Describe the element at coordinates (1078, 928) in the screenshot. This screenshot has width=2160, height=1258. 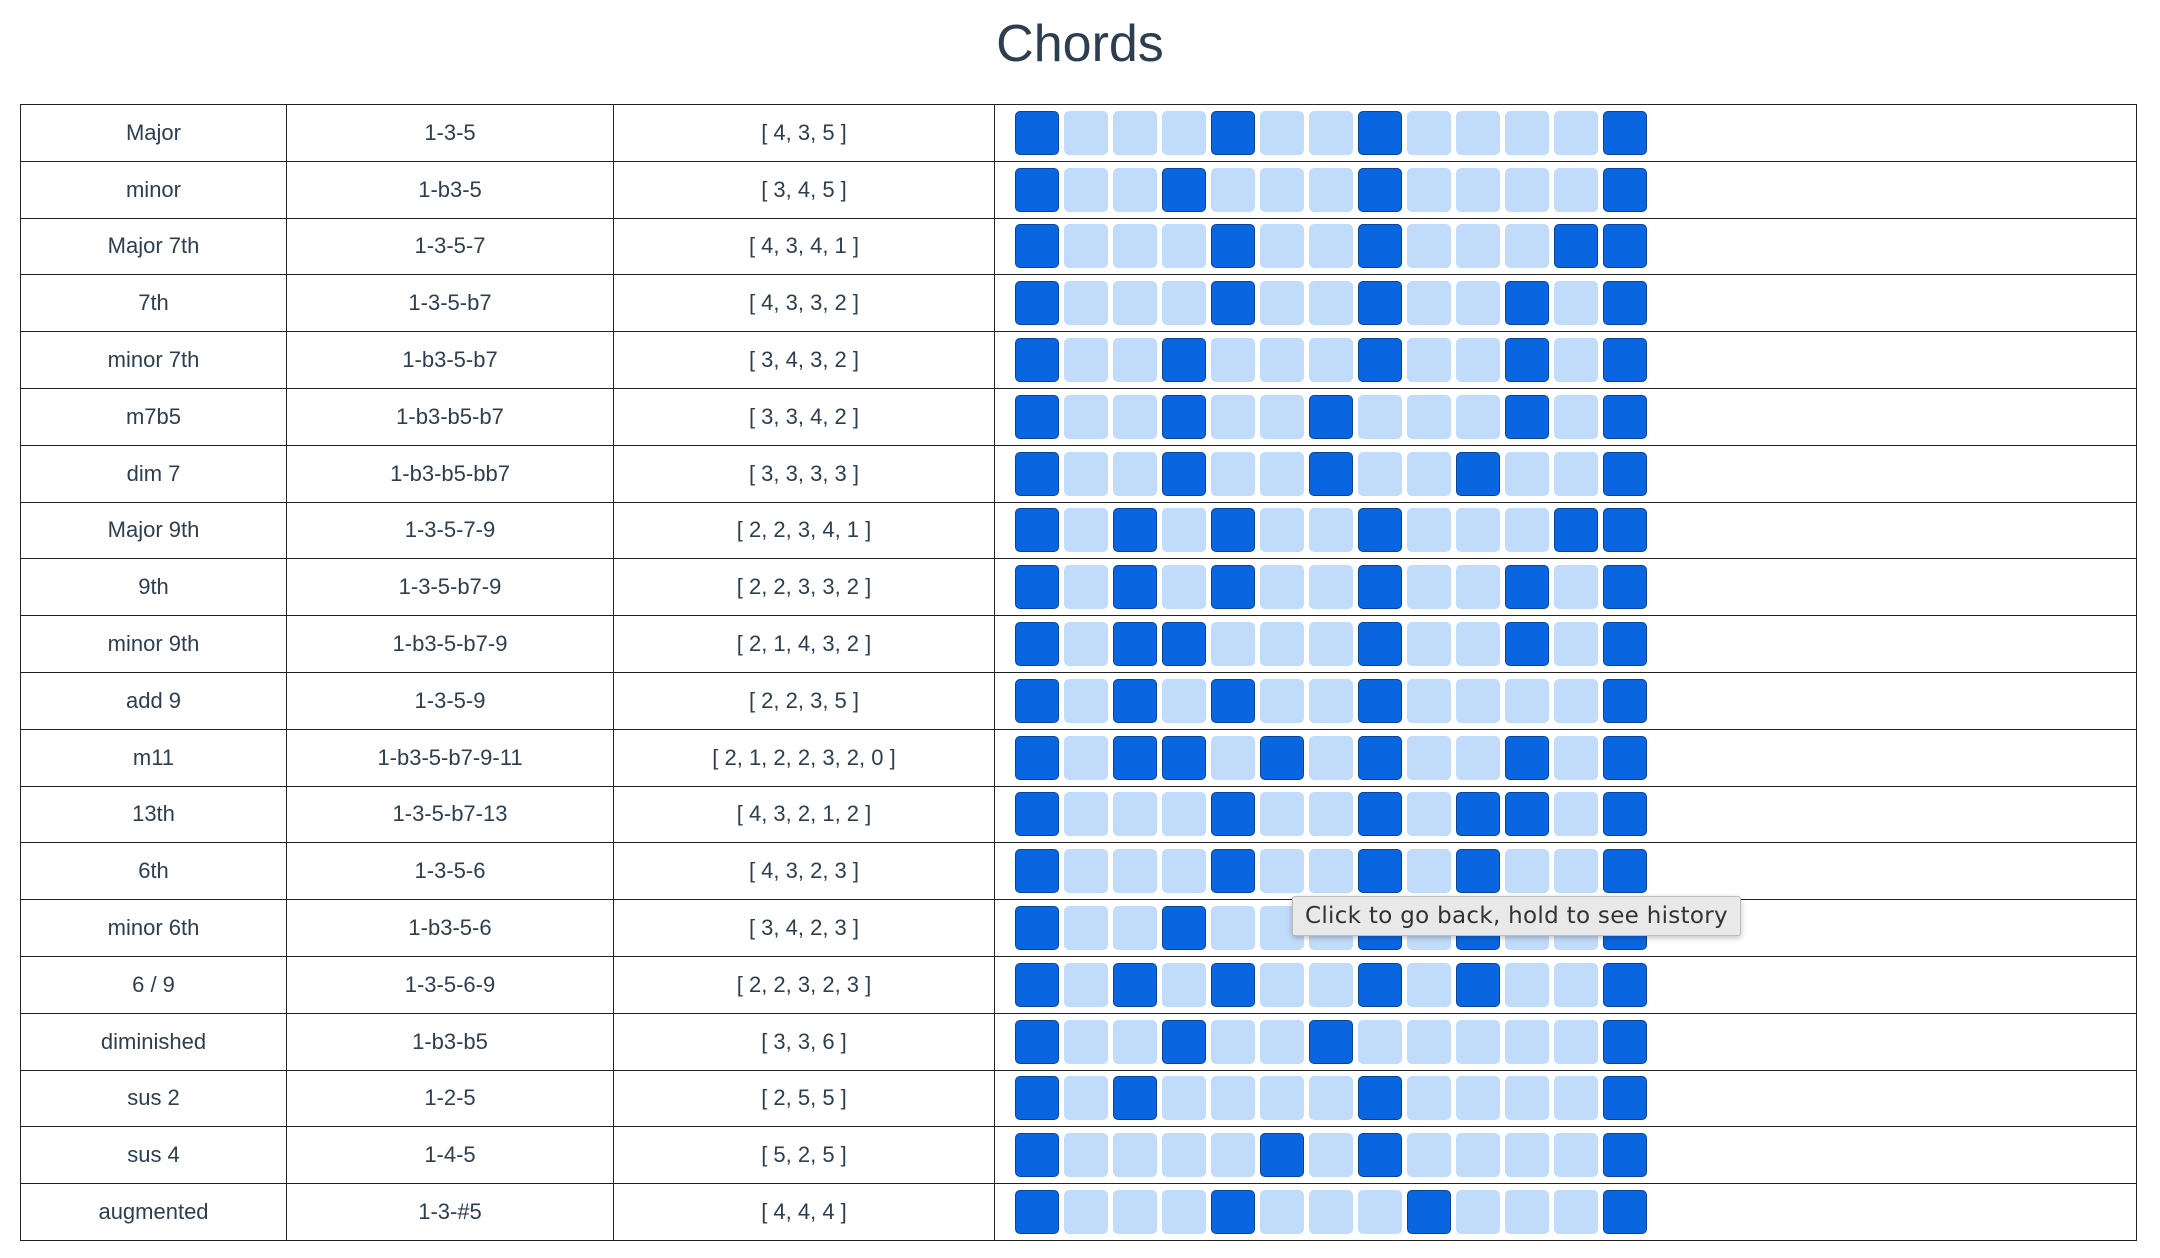
I see `chord-row: minor 6th 1-b3-5-6[ 3, 4, 2, 3 ]` at that location.